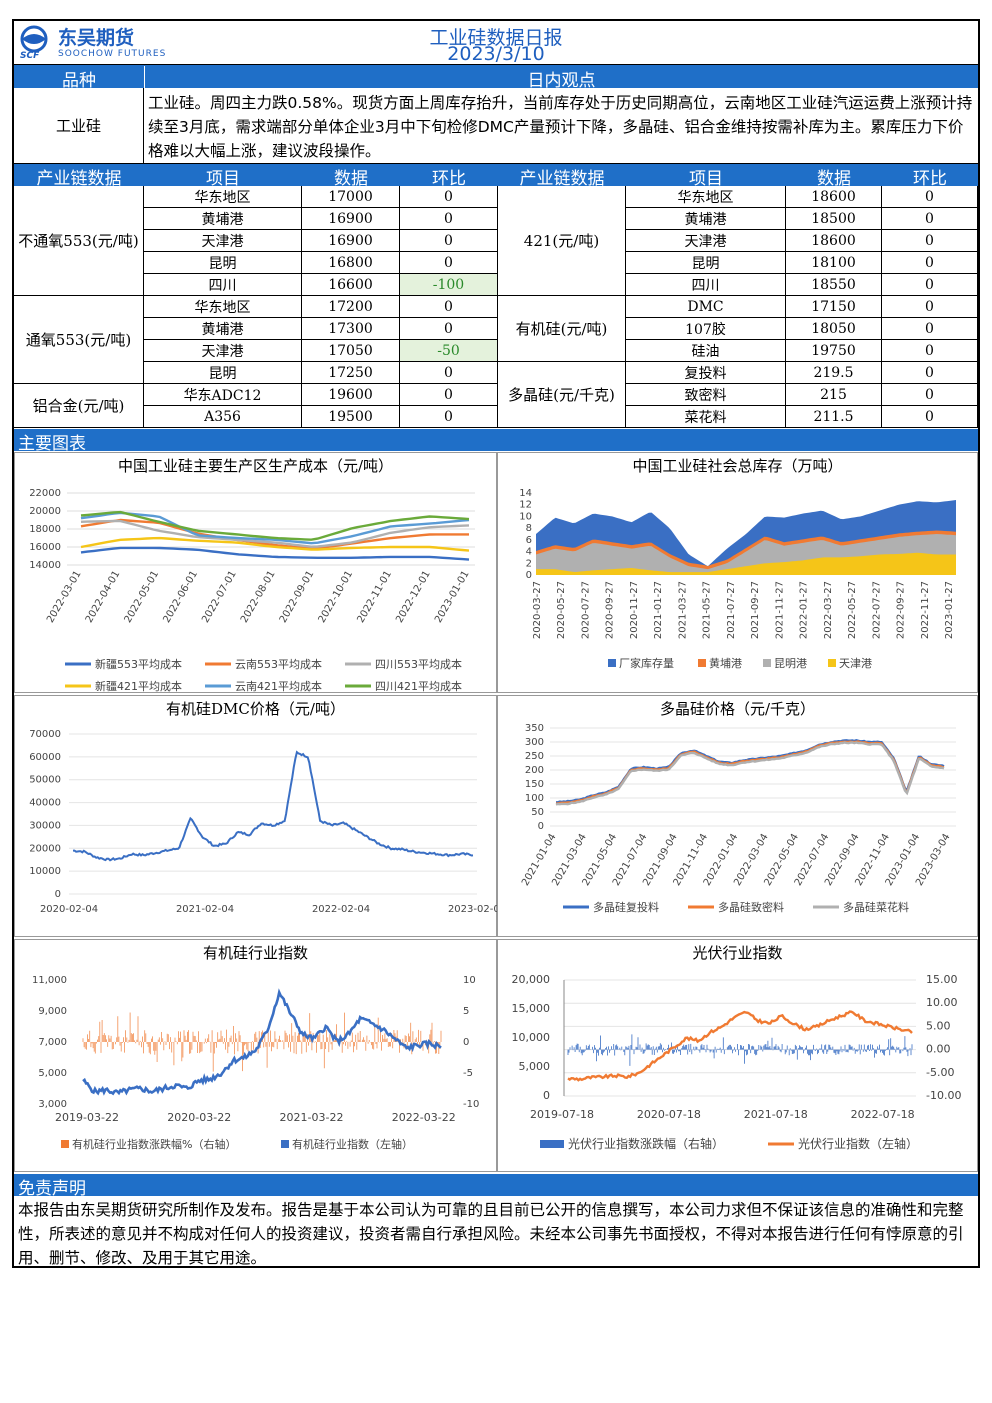  What do you see at coordinates (45, 511) in the screenshot?
I see `tick-label: 20000` at bounding box center [45, 511].